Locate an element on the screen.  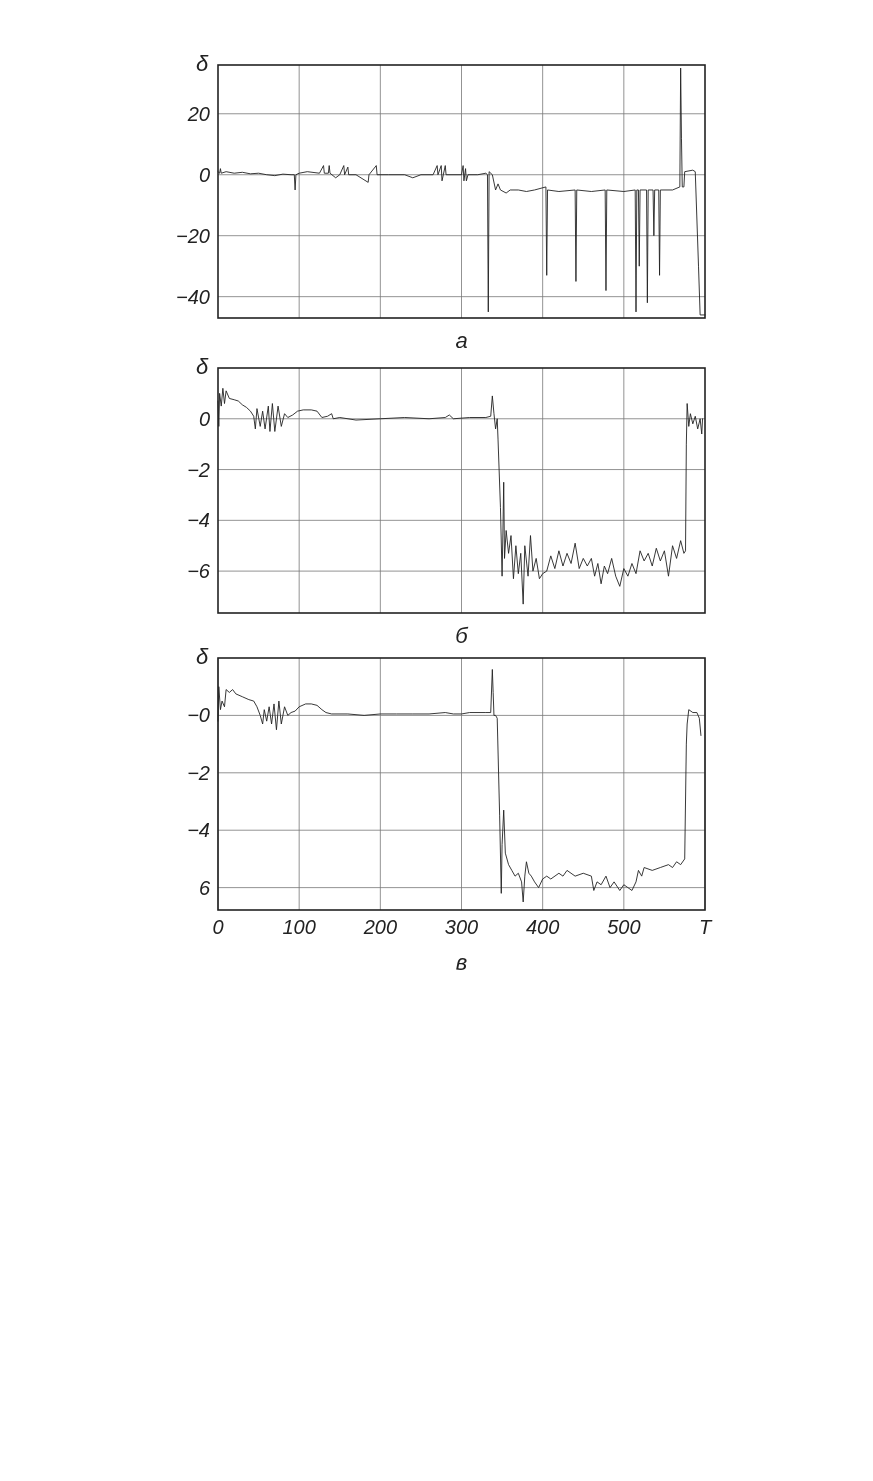
x-tick-label: 100 is located at coordinates (299, 927).